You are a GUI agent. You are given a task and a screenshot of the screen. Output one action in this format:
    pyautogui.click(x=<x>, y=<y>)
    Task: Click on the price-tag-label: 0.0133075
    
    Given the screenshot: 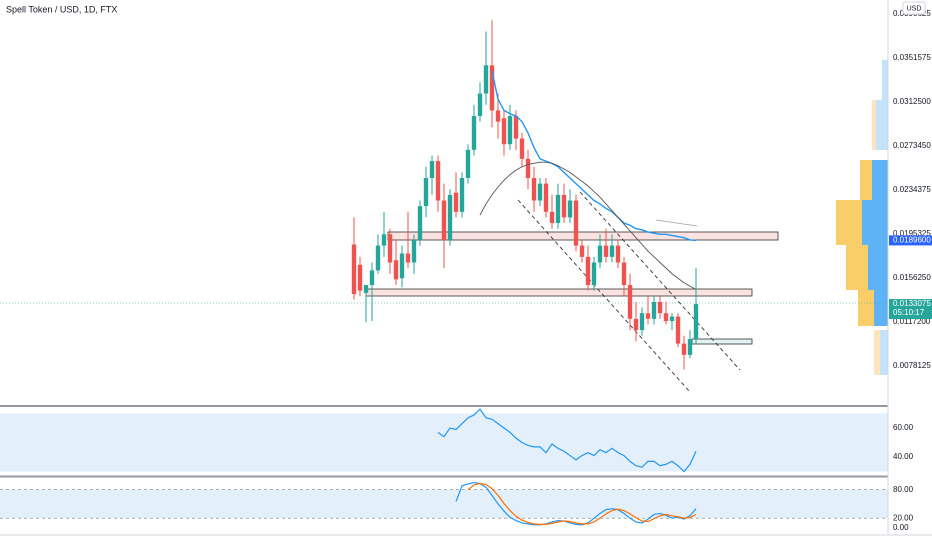 What is the action you would take?
    pyautogui.click(x=912, y=303)
    